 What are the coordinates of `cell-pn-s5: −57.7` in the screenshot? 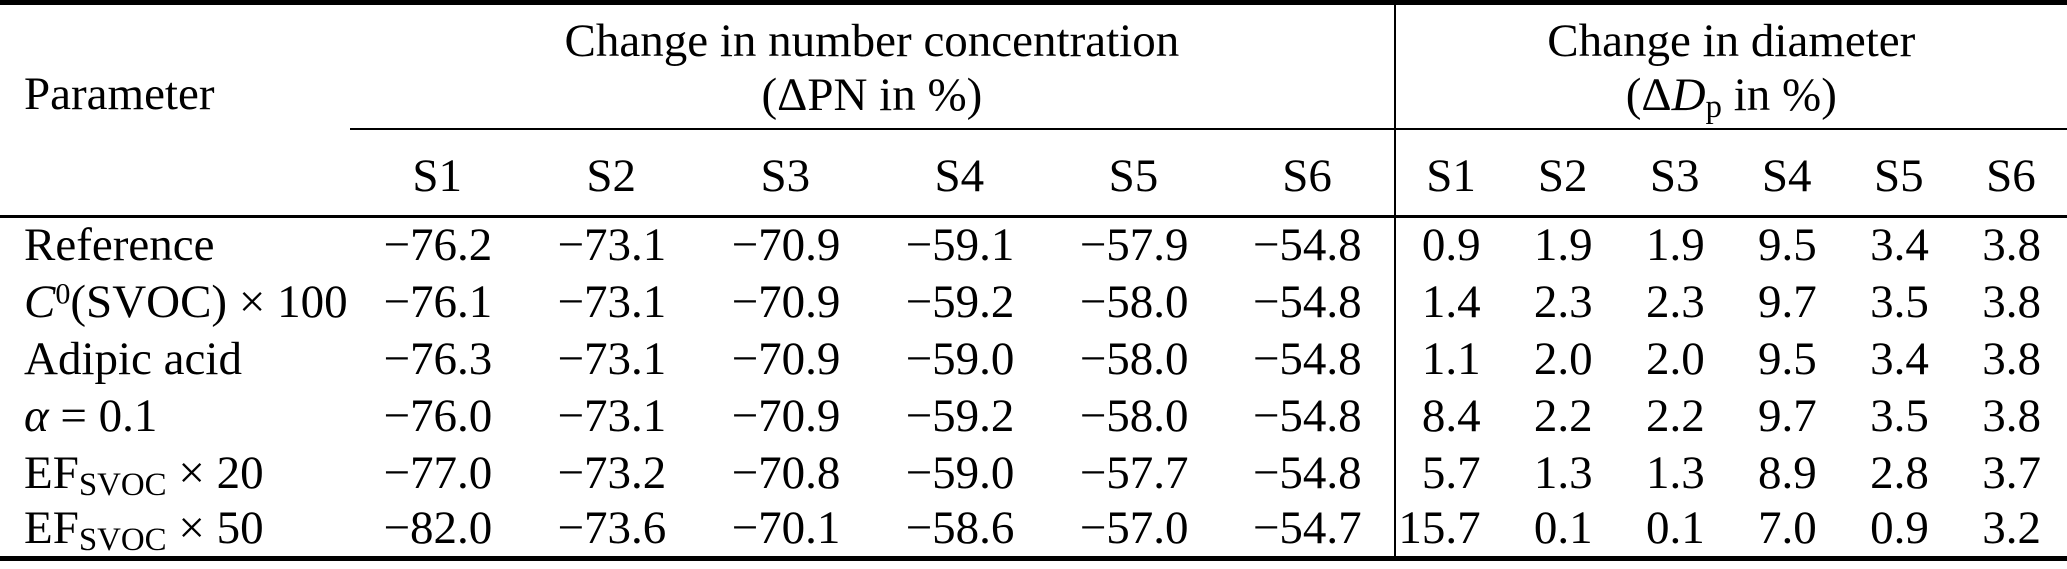 It's located at (1134, 472).